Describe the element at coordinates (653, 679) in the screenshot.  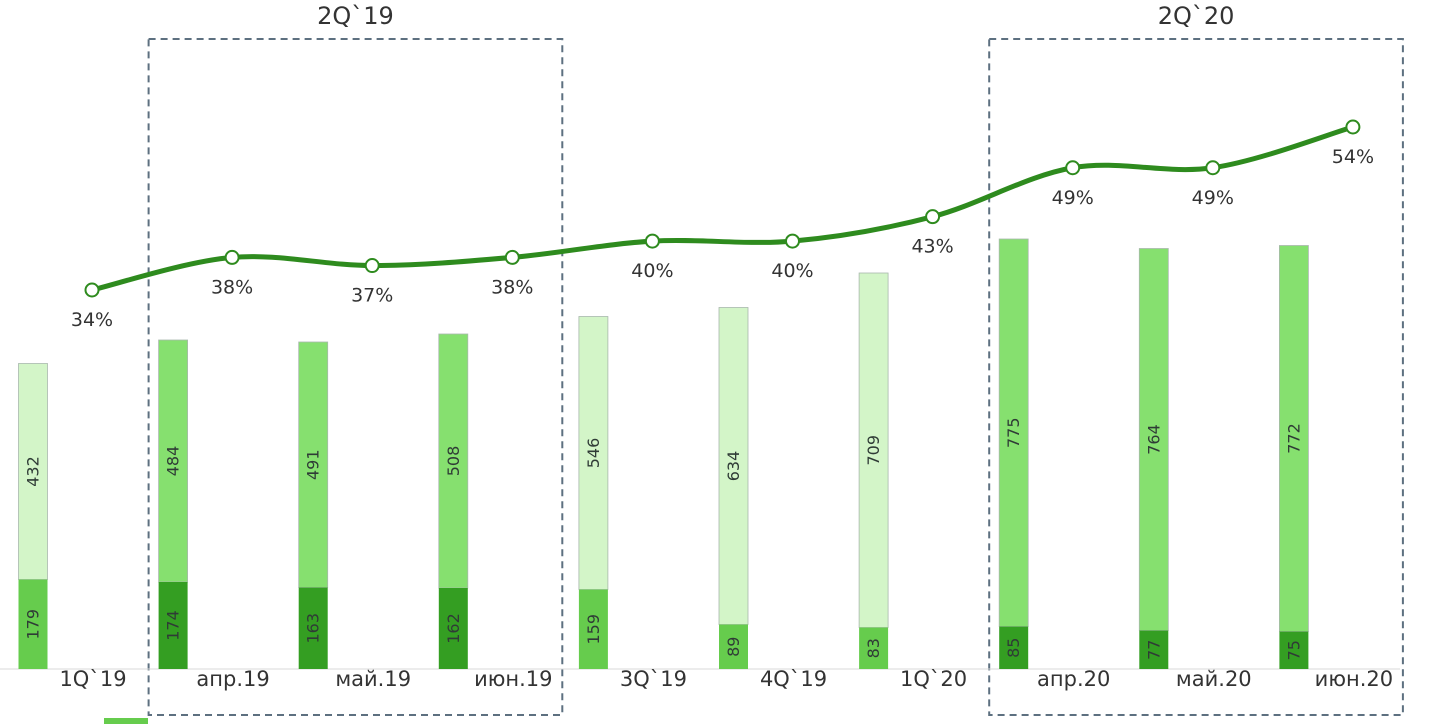
I see `x-tick-label: 3Q`19` at that location.